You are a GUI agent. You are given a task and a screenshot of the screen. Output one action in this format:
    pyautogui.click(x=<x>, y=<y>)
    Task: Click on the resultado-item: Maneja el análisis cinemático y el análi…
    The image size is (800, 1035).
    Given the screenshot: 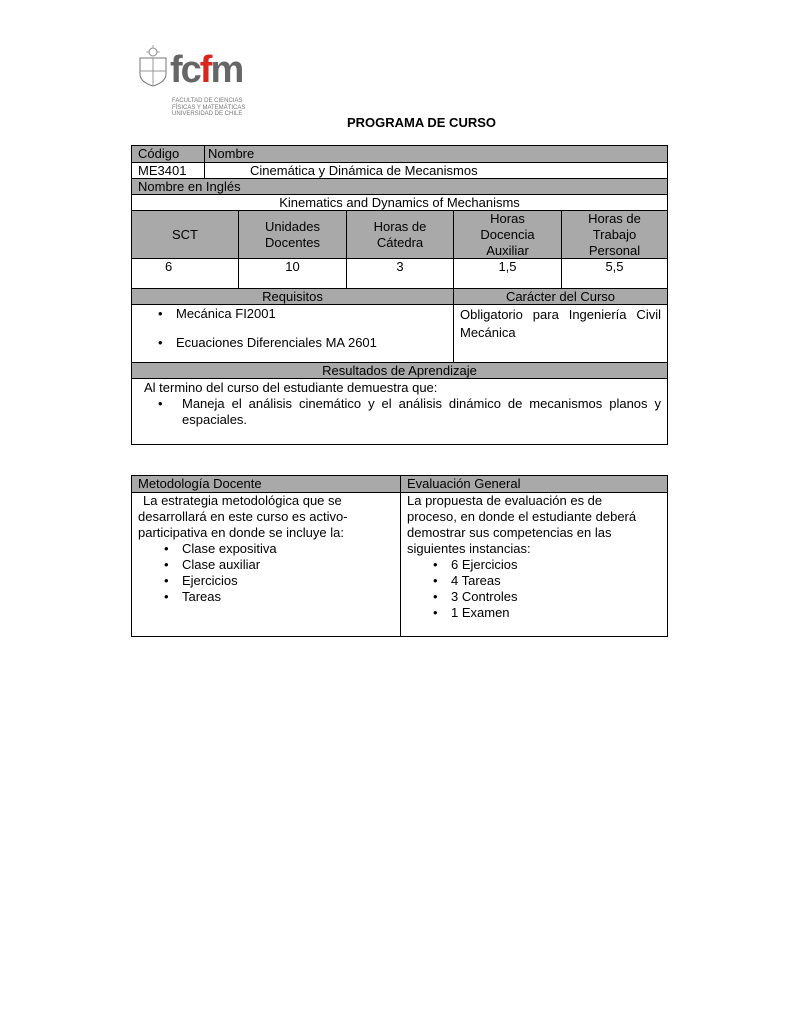 What is the action you would take?
    pyautogui.click(x=407, y=412)
    